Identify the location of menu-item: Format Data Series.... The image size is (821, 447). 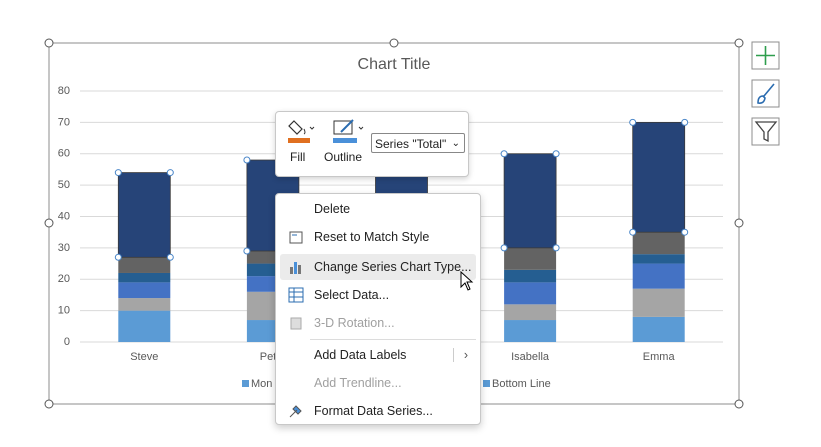
(378, 411).